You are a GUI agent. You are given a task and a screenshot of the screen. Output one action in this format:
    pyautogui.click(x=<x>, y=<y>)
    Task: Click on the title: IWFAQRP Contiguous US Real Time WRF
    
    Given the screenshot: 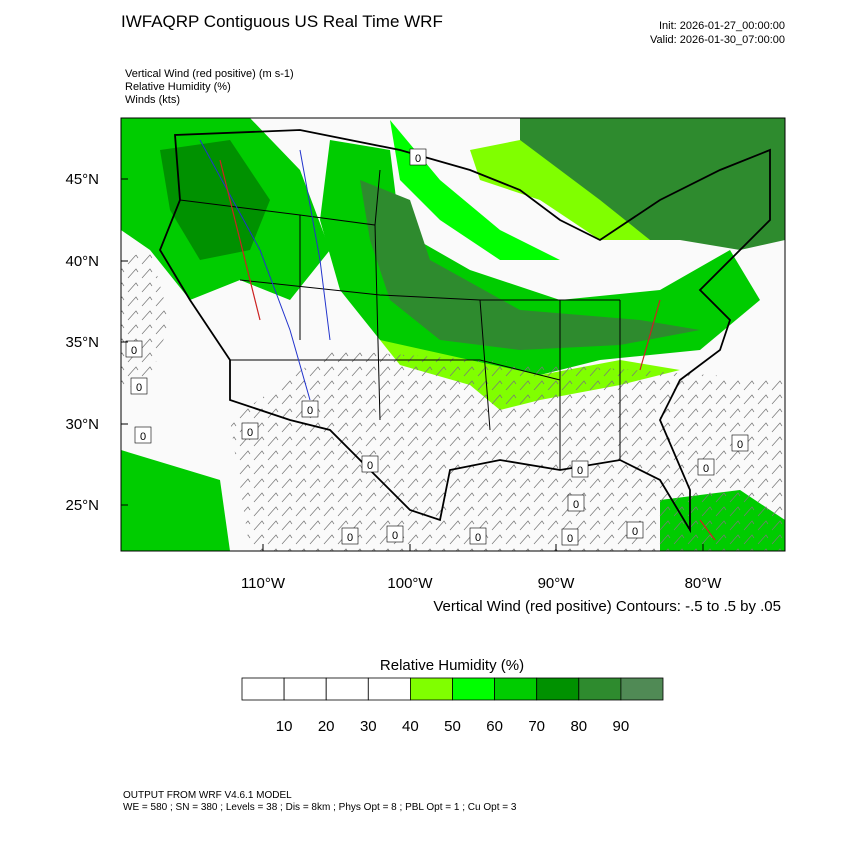 What is the action you would take?
    pyautogui.click(x=282, y=21)
    